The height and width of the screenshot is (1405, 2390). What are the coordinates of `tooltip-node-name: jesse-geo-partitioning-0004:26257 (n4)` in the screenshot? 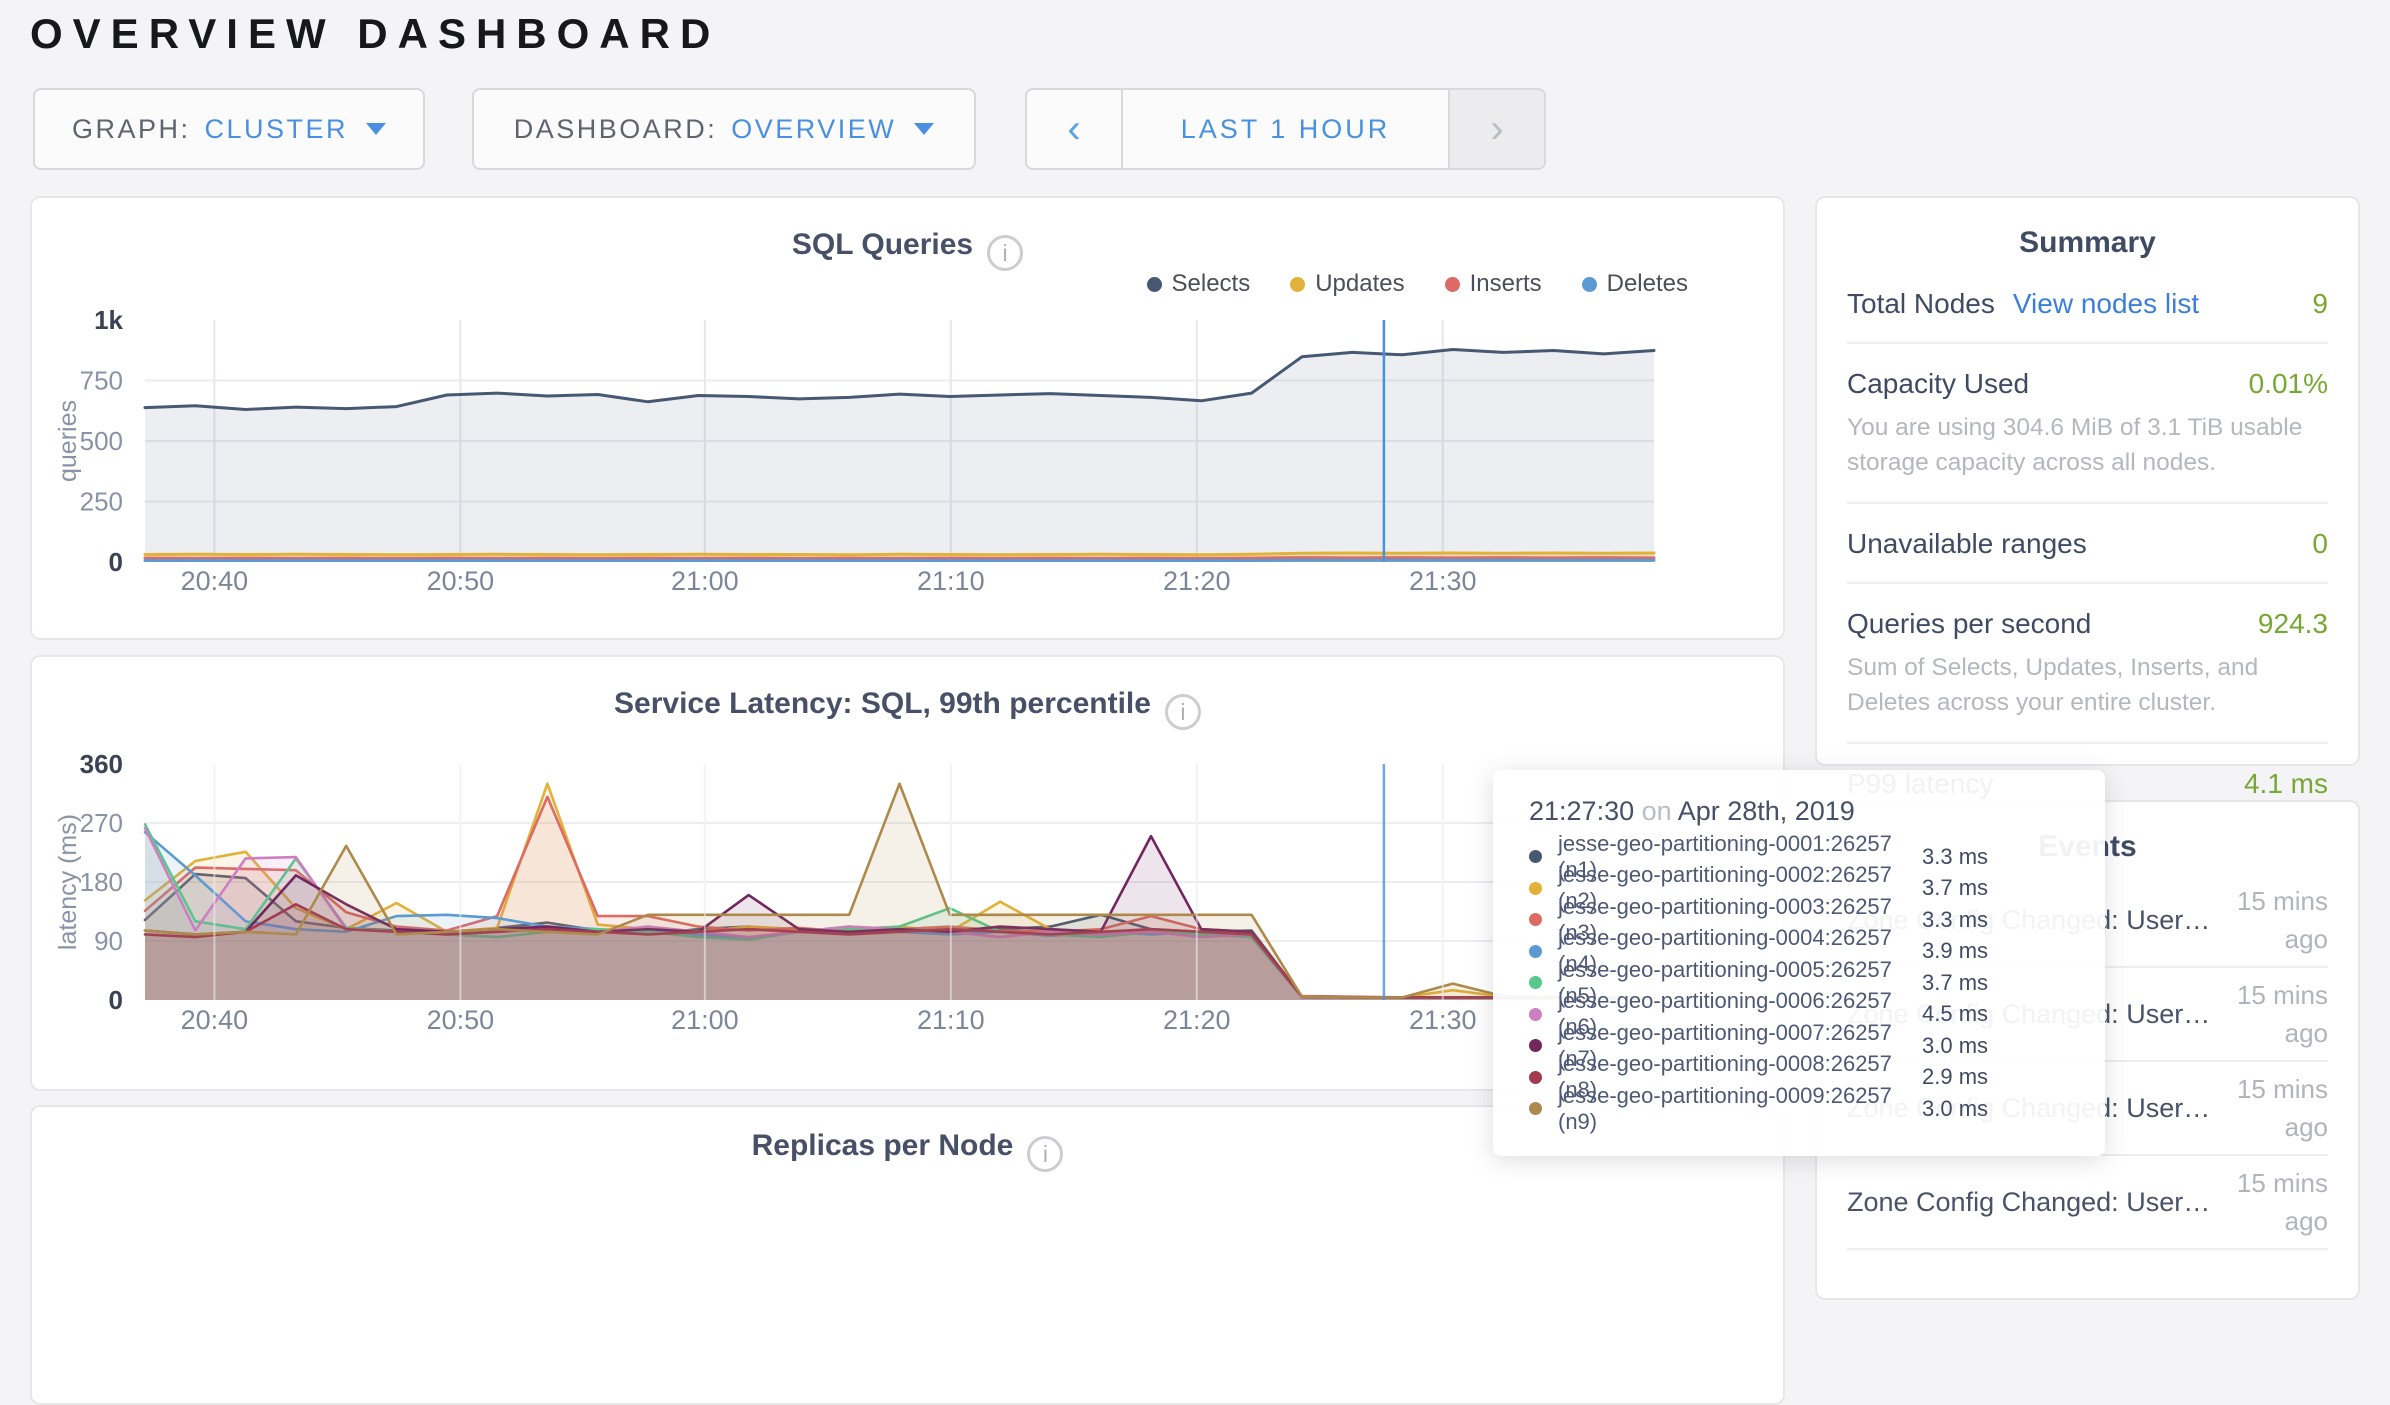 It's located at (1725, 951).